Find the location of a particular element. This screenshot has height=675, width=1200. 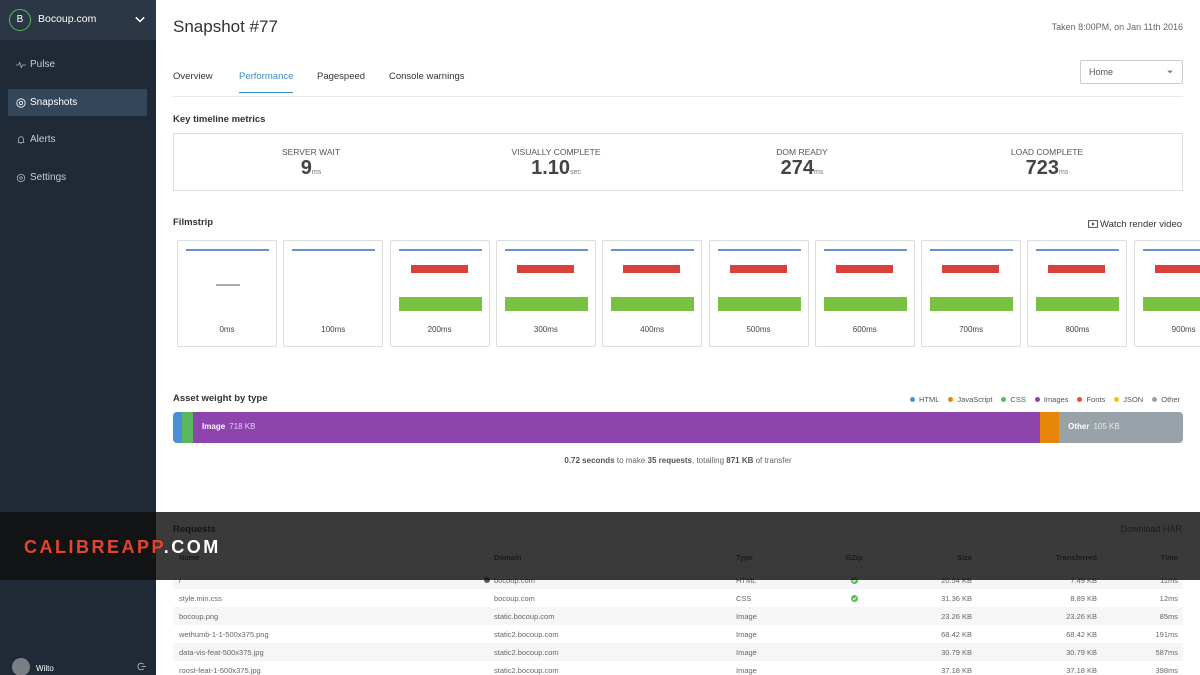

nav-item: Snapshots is located at coordinates (54, 102).